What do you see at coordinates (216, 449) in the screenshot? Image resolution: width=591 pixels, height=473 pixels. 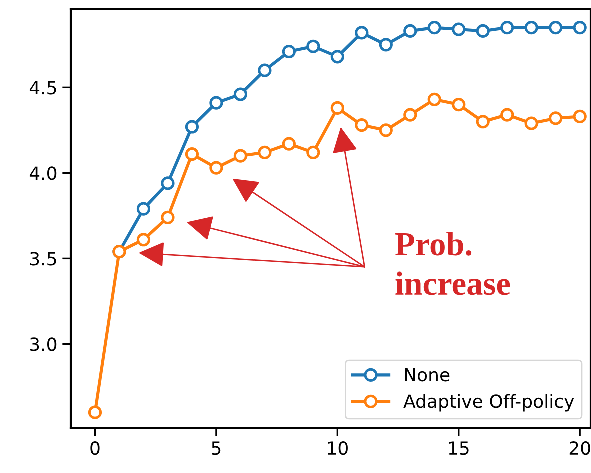 I see `x-tick-label: 5` at bounding box center [216, 449].